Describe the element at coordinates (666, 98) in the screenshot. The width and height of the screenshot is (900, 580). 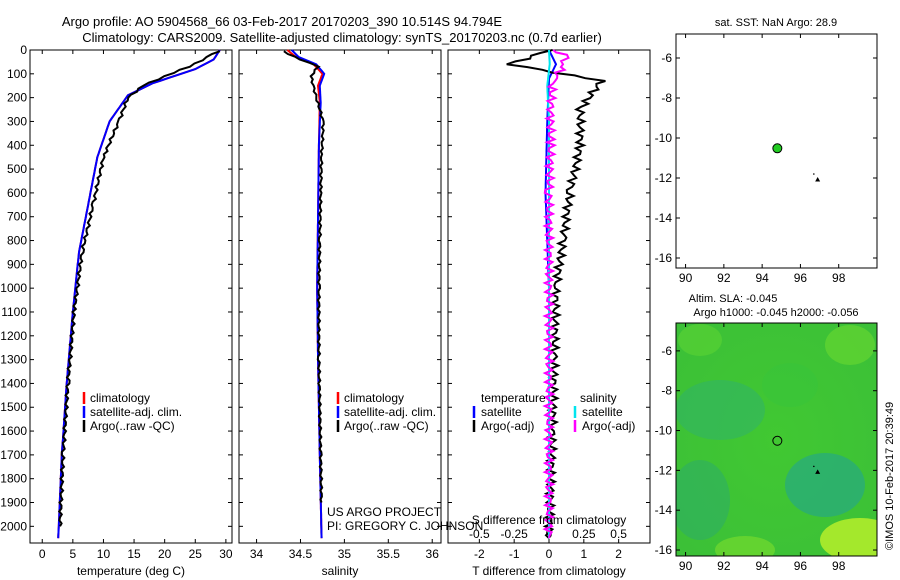
I see `map-y-tick-label: -8` at that location.